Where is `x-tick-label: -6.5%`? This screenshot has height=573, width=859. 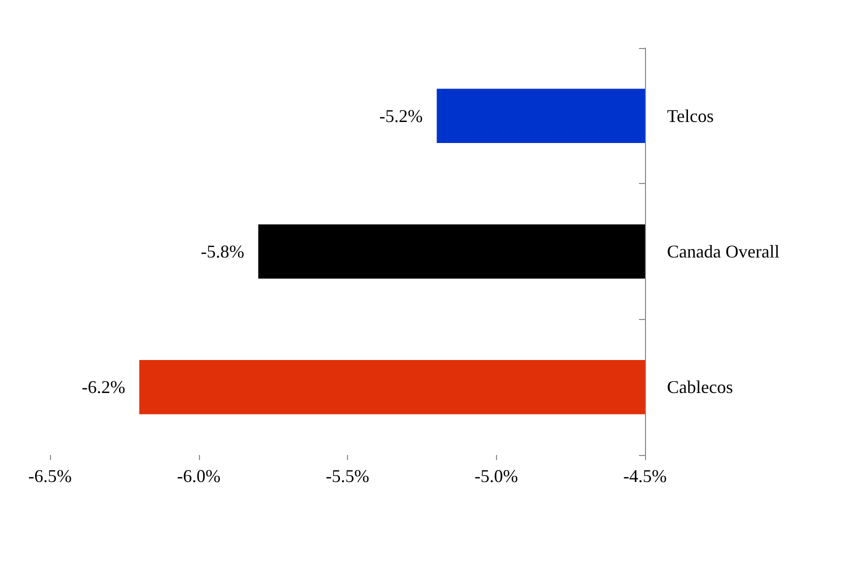 x-tick-label: -6.5% is located at coordinates (50, 476).